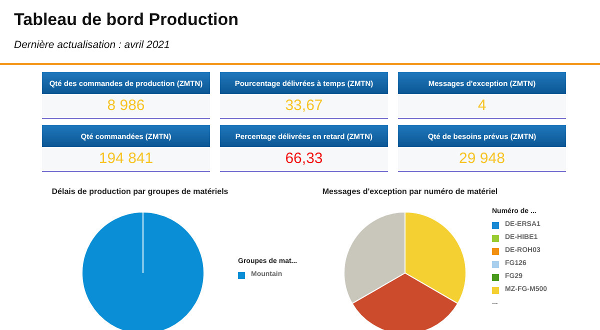 Image resolution: width=600 pixels, height=330 pixels. I want to click on text: 194 841, so click(126, 158).